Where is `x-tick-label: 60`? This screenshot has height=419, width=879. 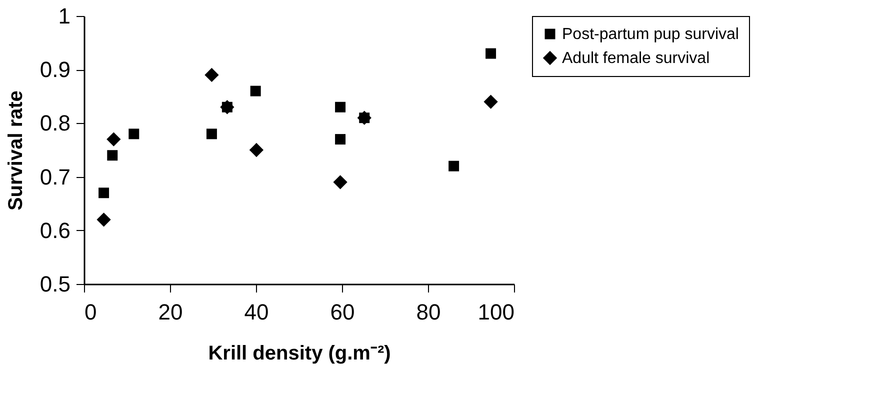
x-tick-label: 60 is located at coordinates (342, 312).